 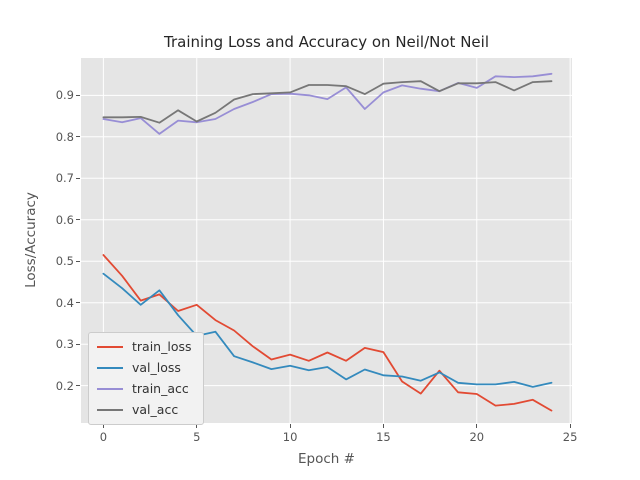 What do you see at coordinates (110, 409) in the screenshot?
I see `legend-swatch-val_acc` at bounding box center [110, 409].